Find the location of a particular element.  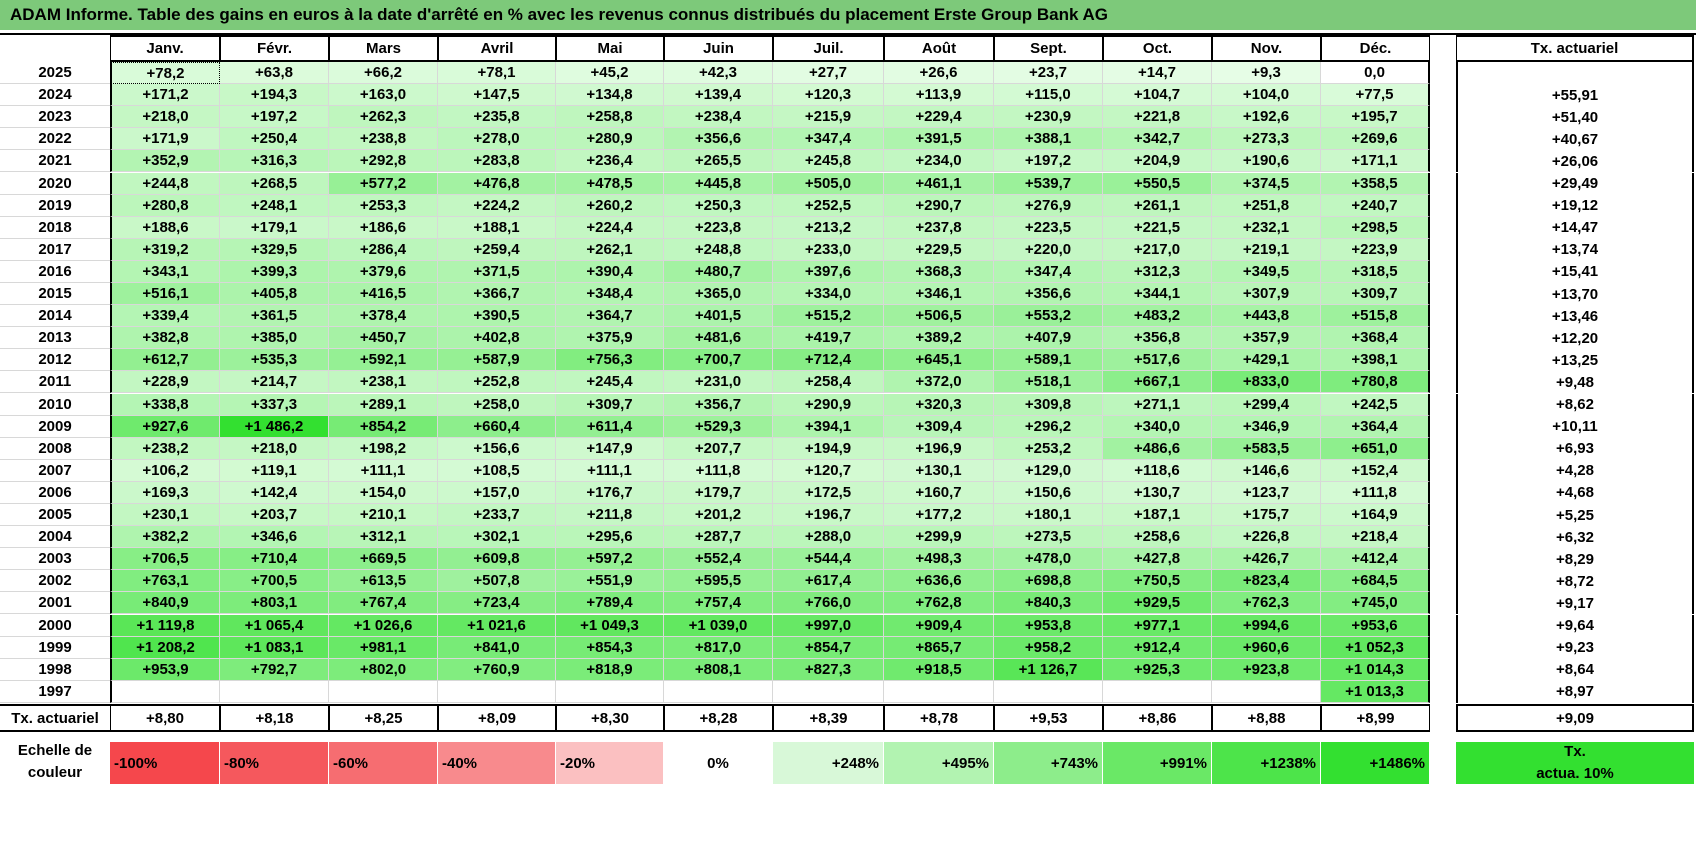

rate-cell: +13,70 is located at coordinates (1575, 294).